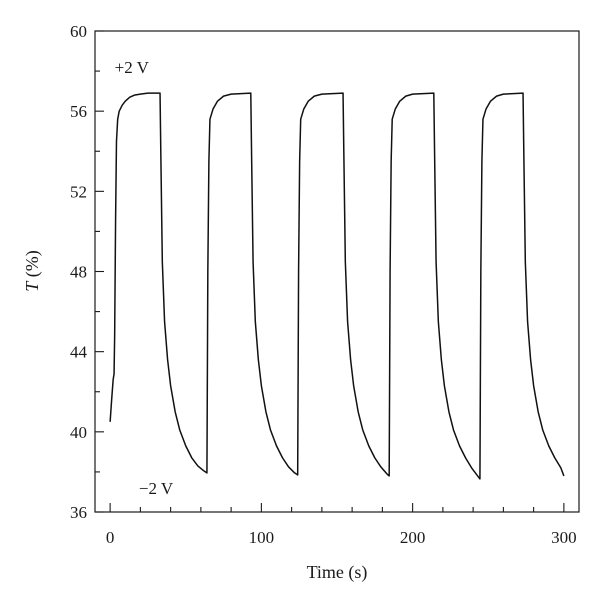 This screenshot has height=603, width=600. What do you see at coordinates (78, 512) in the screenshot?
I see `y-tick-label: 36` at bounding box center [78, 512].